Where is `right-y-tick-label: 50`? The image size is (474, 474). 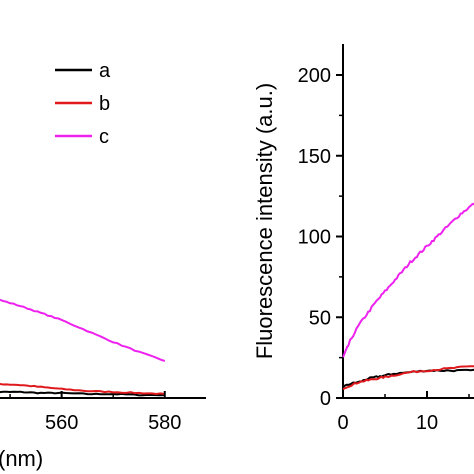
right-y-tick-label: 50 is located at coordinates (320, 318).